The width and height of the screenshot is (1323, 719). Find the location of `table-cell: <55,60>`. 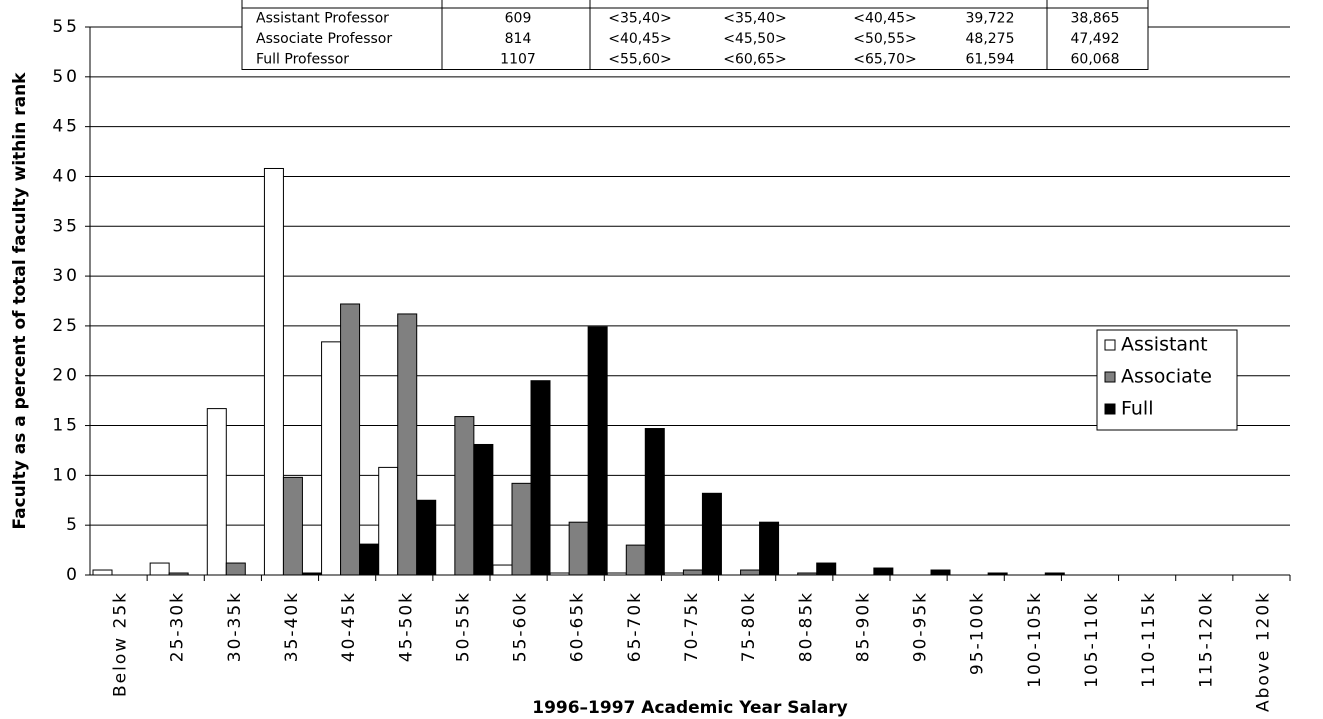

table-cell: <55,60> is located at coordinates (640, 59).